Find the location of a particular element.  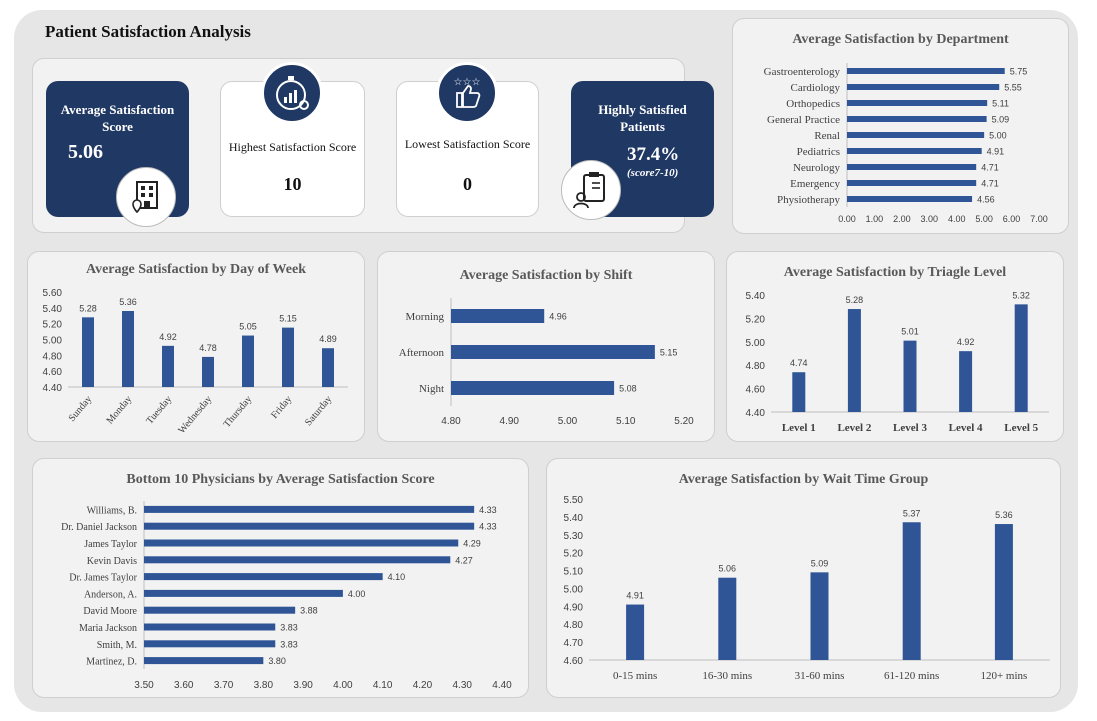

tick-label: 3.60 is located at coordinates (184, 685).